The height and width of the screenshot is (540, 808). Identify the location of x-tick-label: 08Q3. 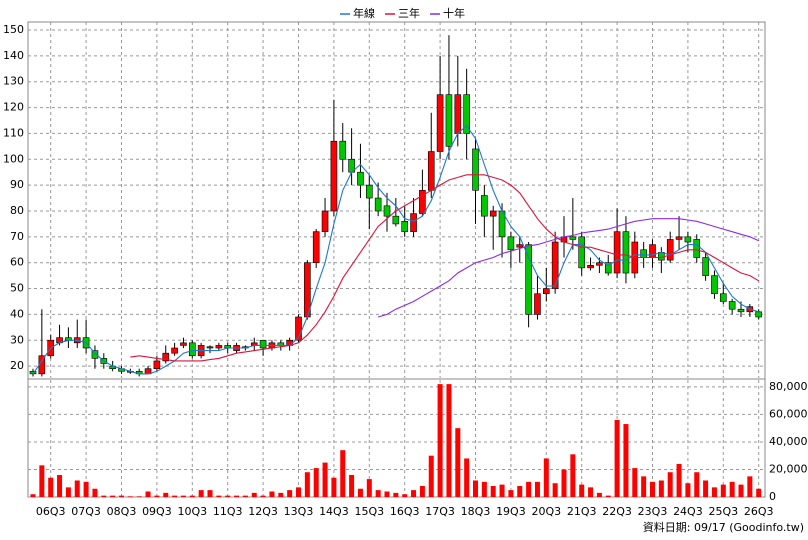
(122, 511).